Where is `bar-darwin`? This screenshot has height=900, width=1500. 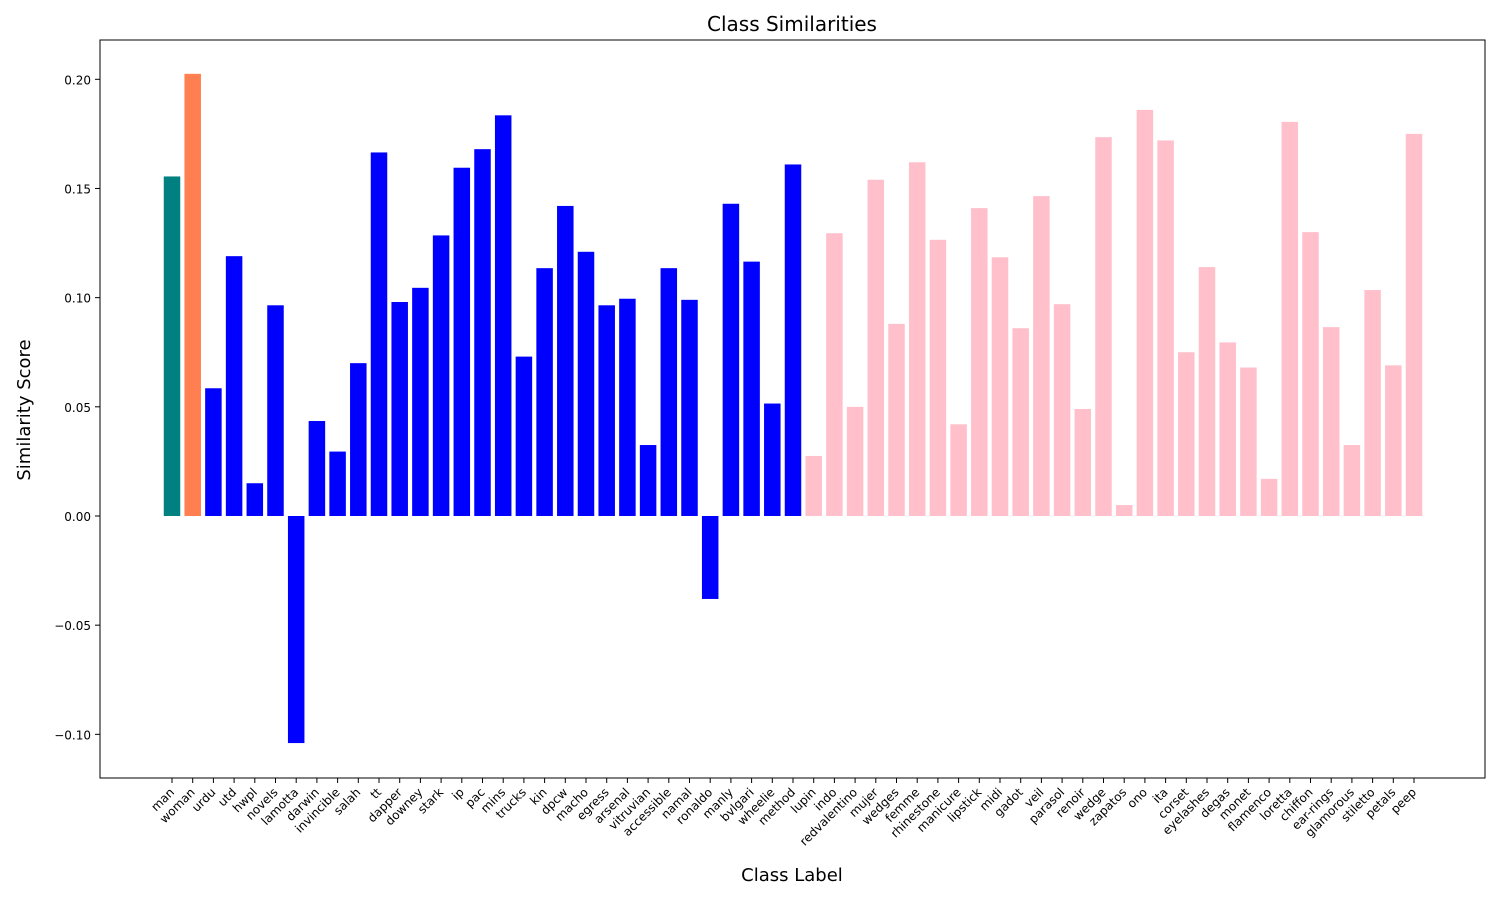
bar-darwin is located at coordinates (317, 468).